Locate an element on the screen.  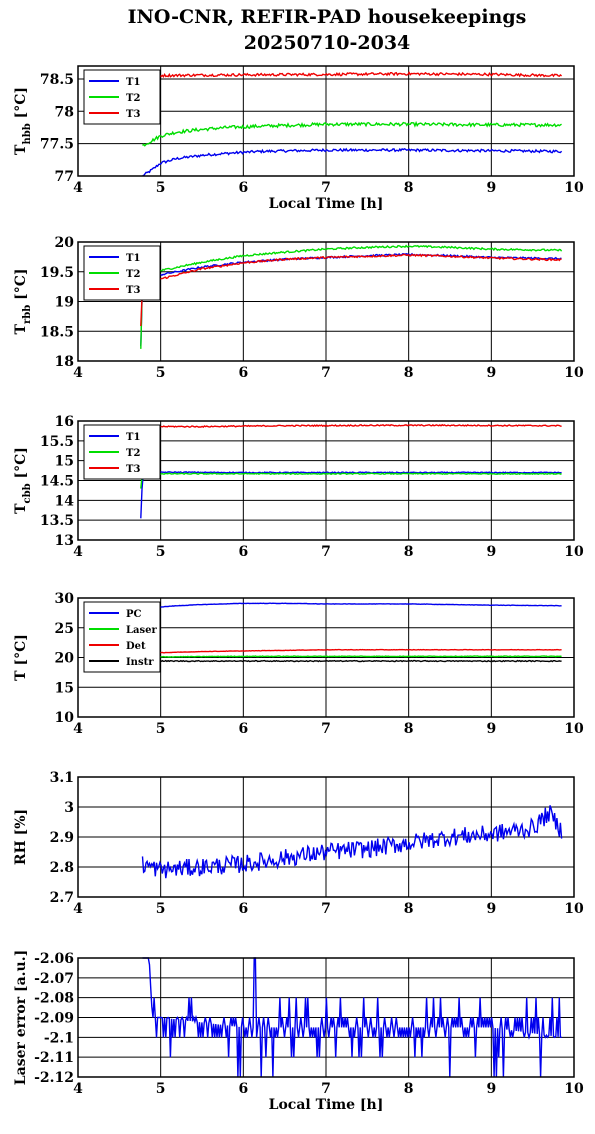
y-tick-label: 3 is located at coordinates (69, 808).